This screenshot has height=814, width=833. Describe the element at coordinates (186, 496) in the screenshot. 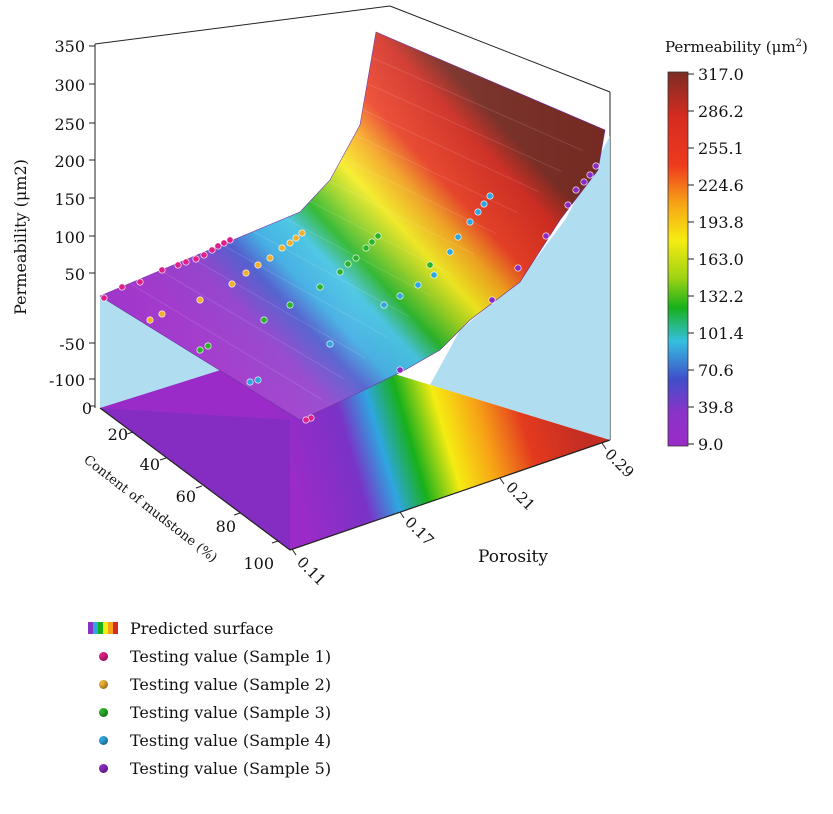

I see `x-tick-label: 60` at that location.